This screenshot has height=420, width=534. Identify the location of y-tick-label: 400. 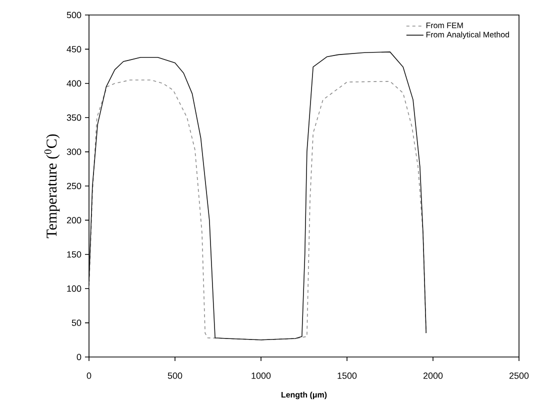
(74, 83).